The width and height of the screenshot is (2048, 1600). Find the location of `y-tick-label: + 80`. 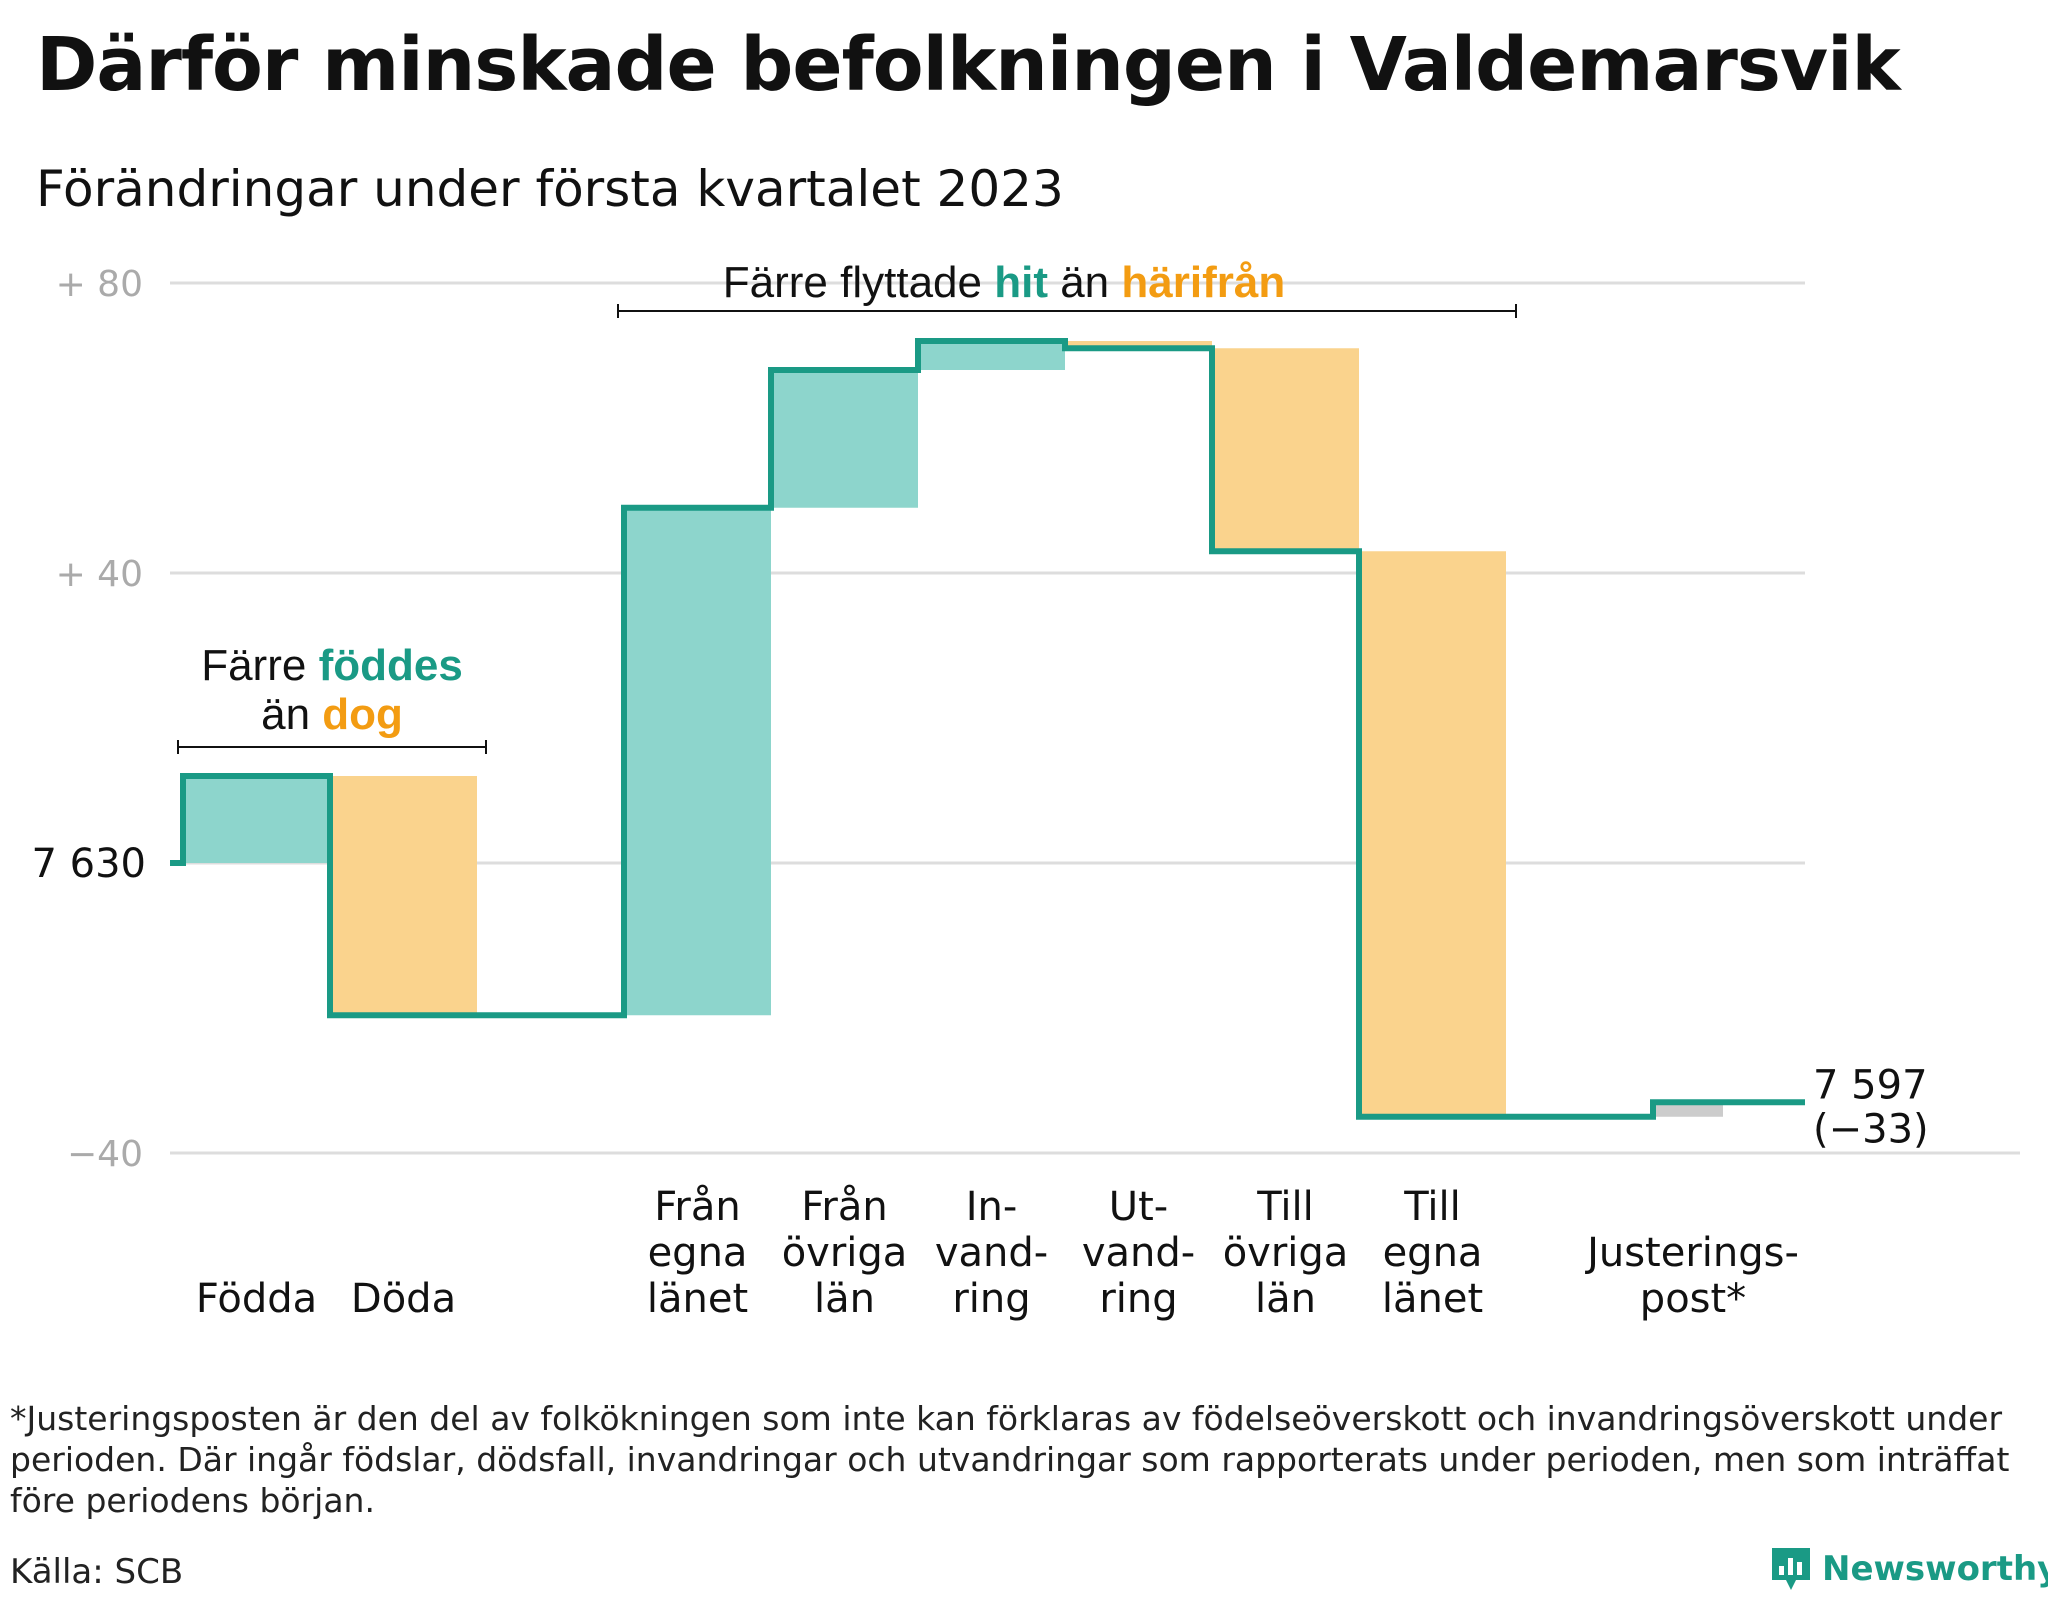

y-tick-label: + 80 is located at coordinates (99, 284).